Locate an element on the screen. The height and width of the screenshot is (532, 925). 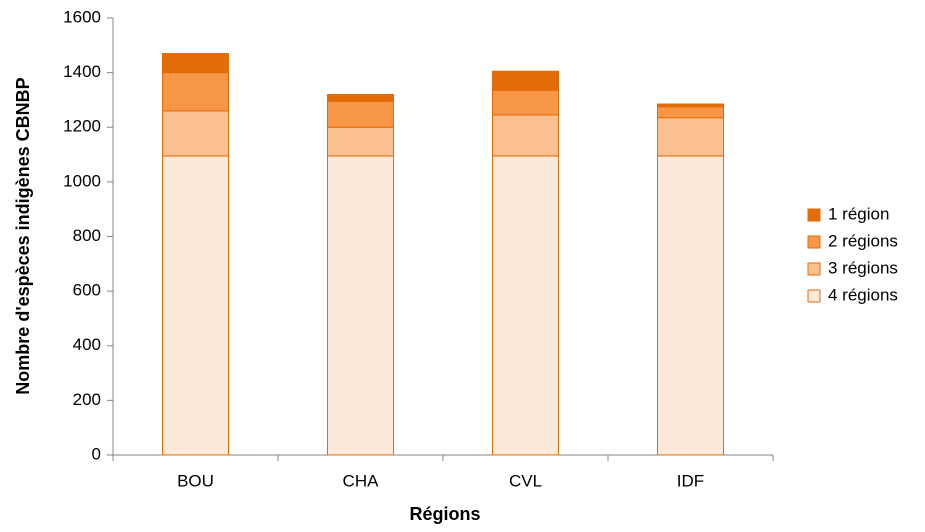
y-tick-label: 1000 is located at coordinates (82, 180).